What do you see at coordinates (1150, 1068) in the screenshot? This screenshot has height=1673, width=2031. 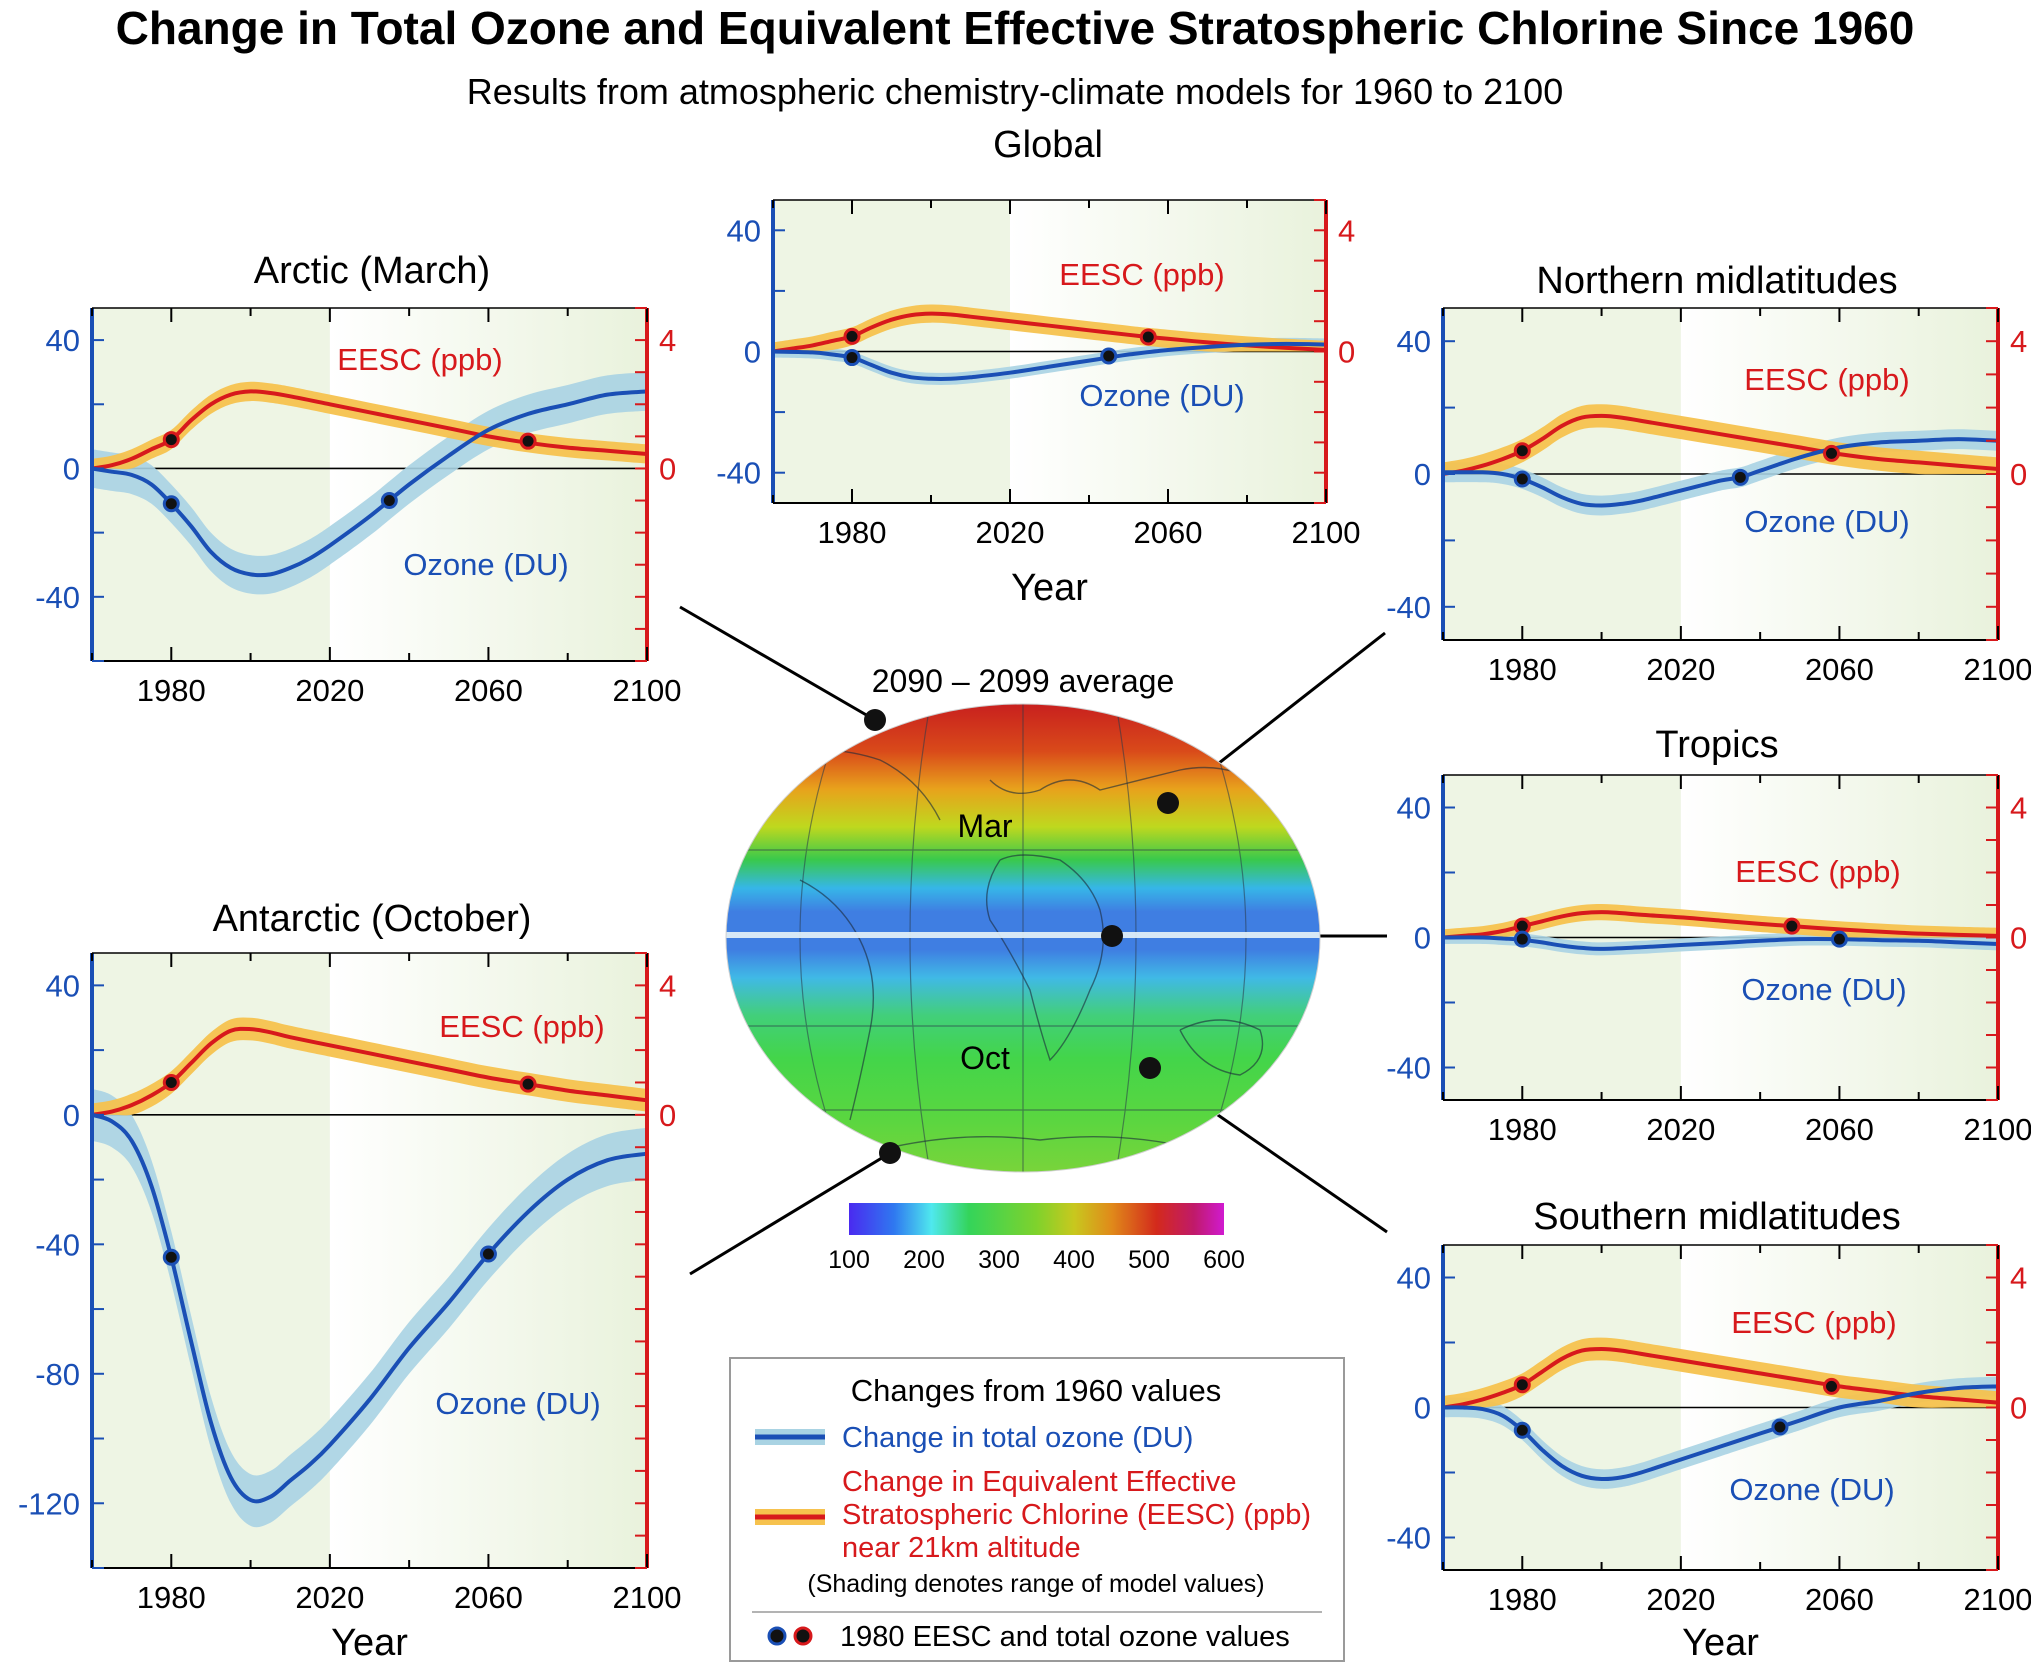 I see `dot-smid` at bounding box center [1150, 1068].